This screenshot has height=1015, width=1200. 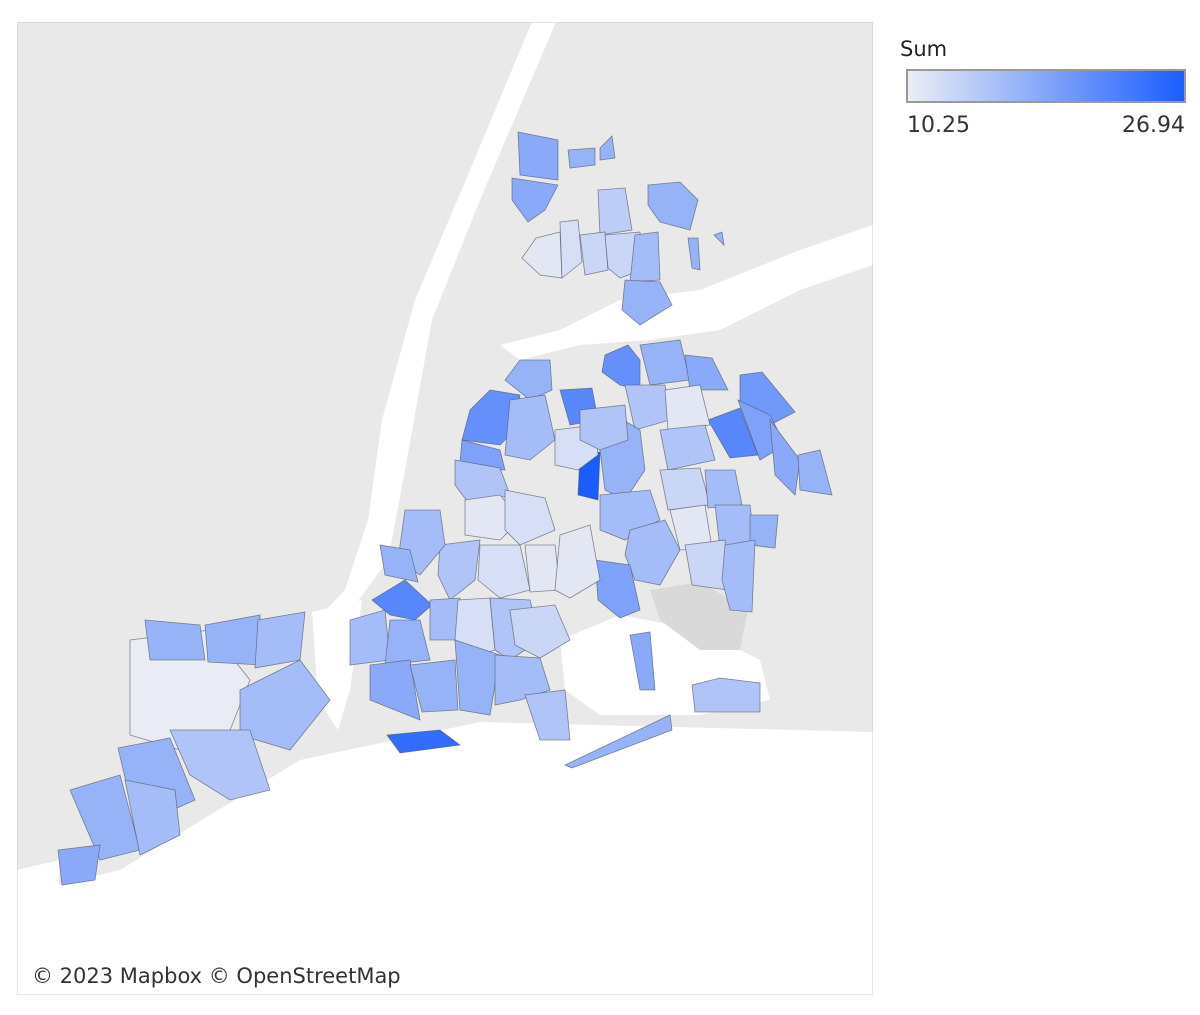 What do you see at coordinates (686, 292) in the screenshot?
I see `east-river` at bounding box center [686, 292].